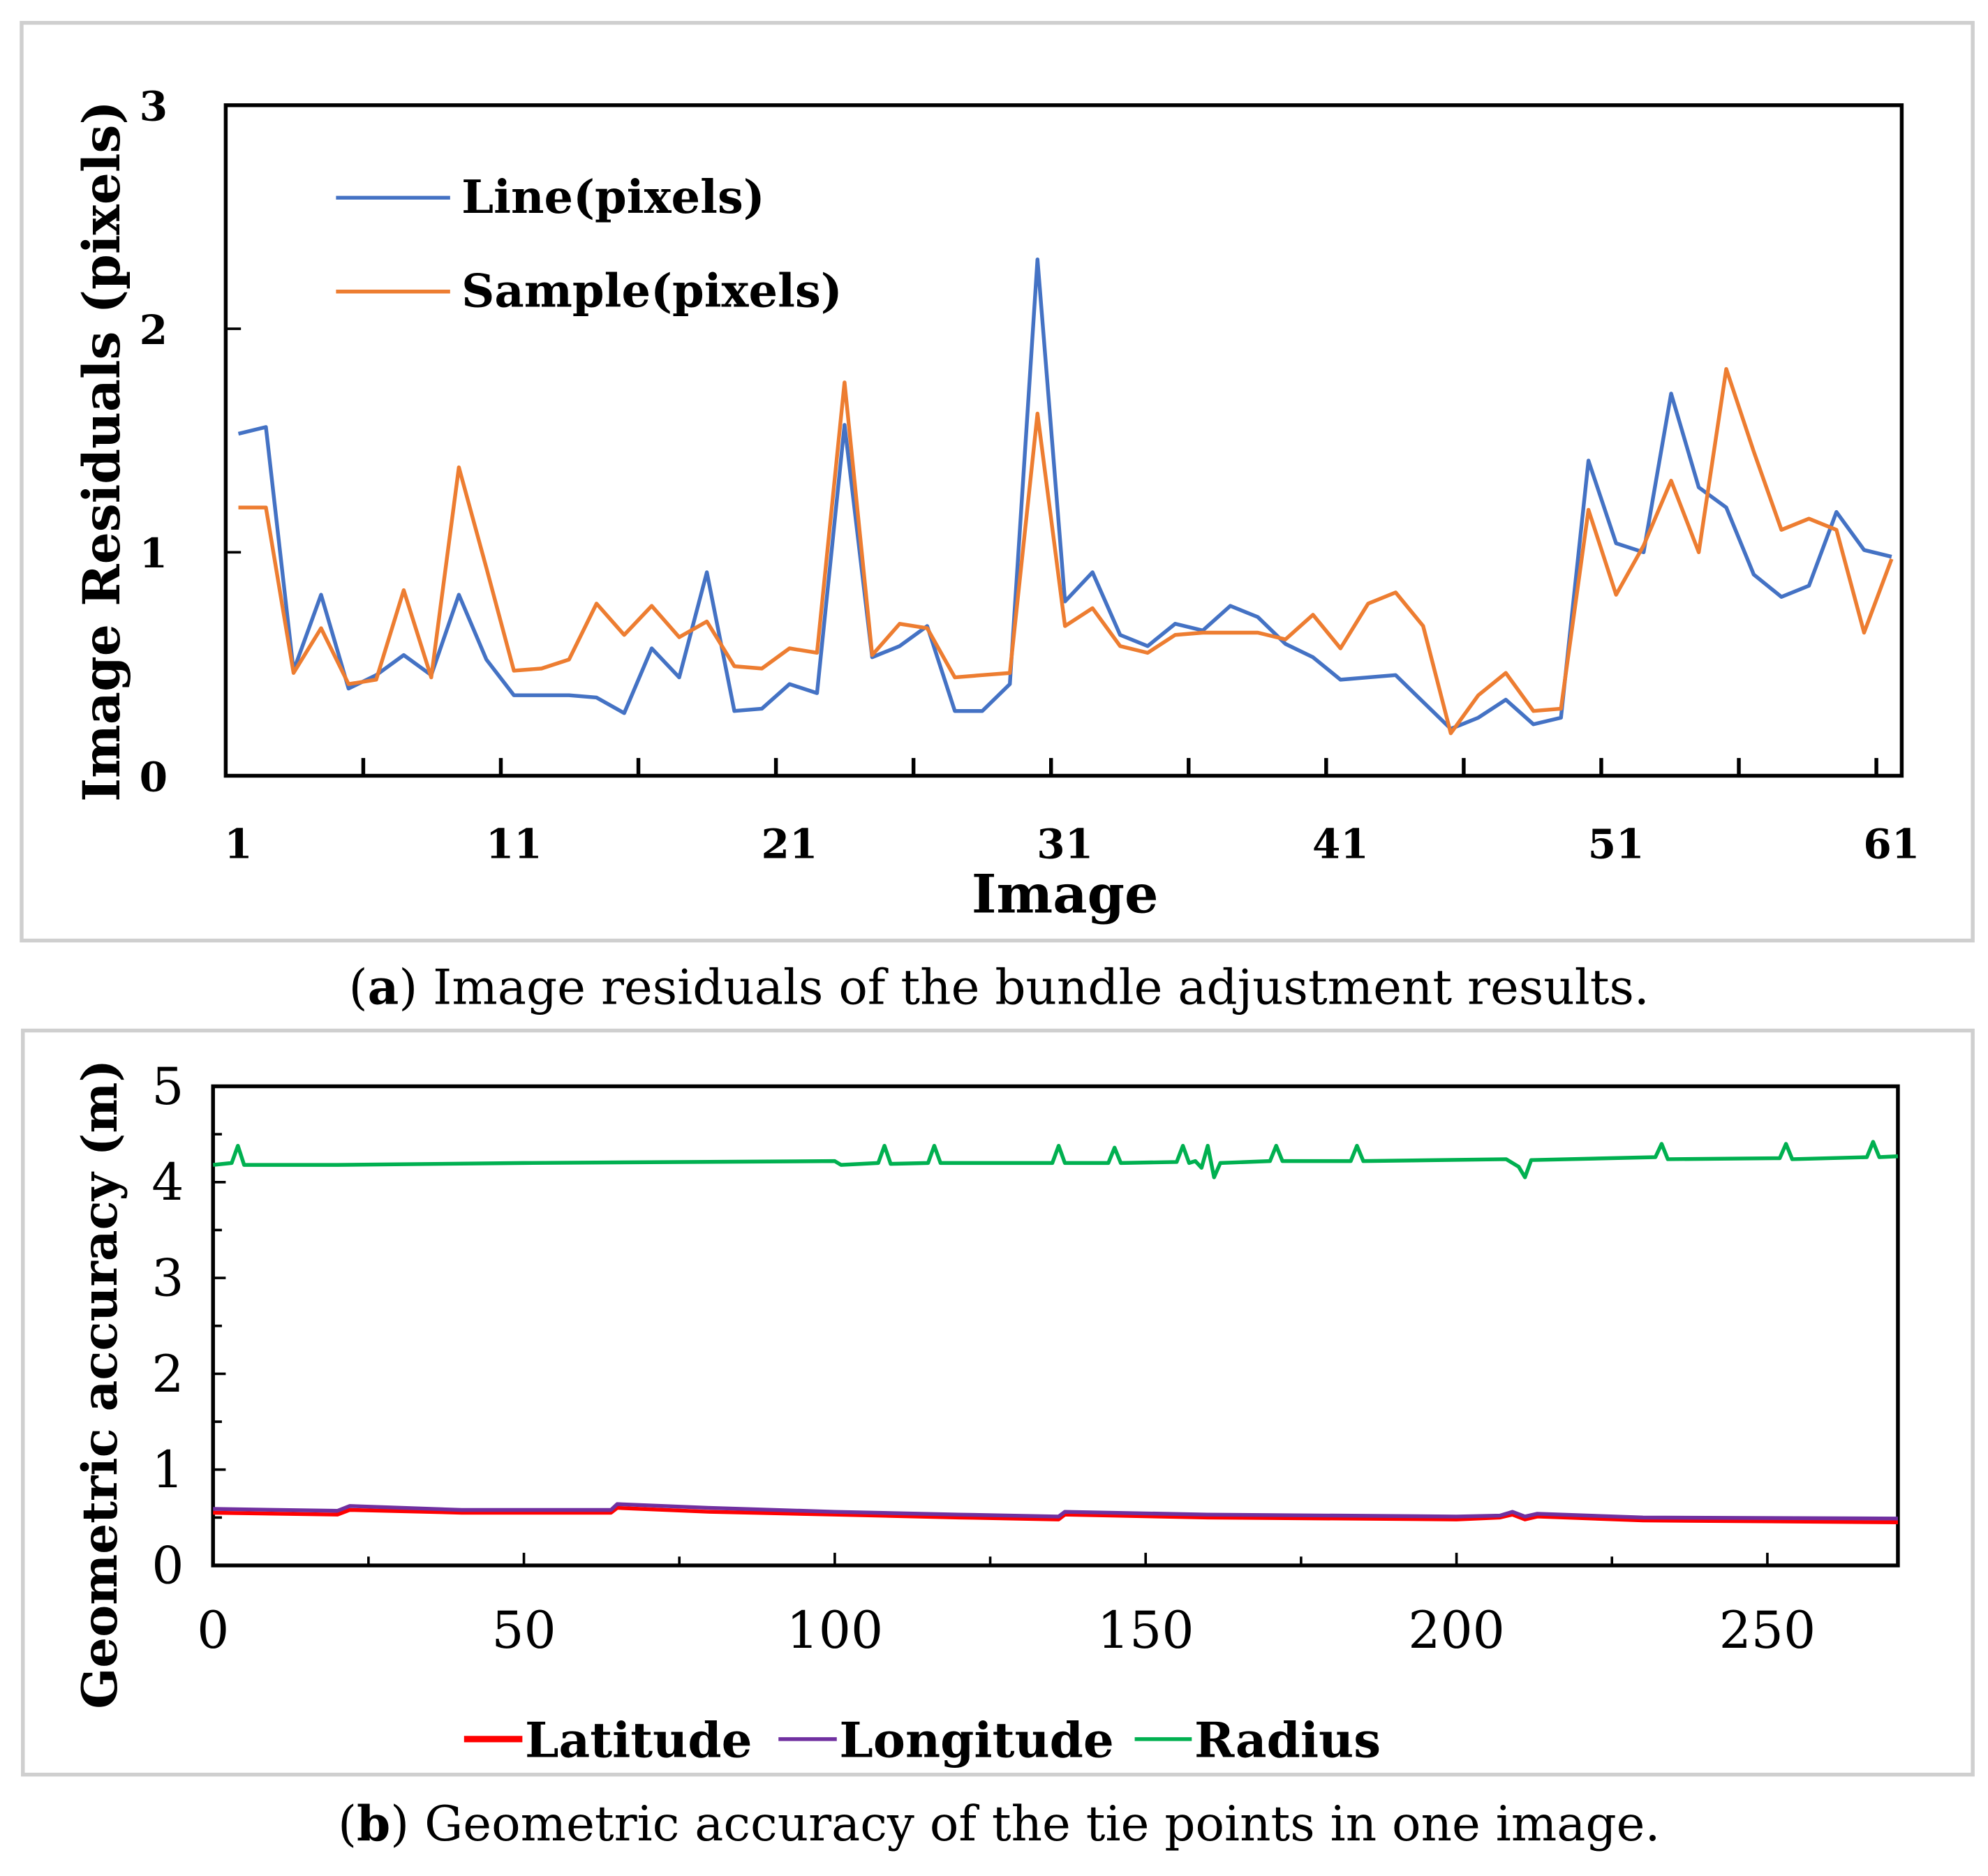 This screenshot has height=1876, width=1988. I want to click on x-tick-label: 61, so click(1891, 844).